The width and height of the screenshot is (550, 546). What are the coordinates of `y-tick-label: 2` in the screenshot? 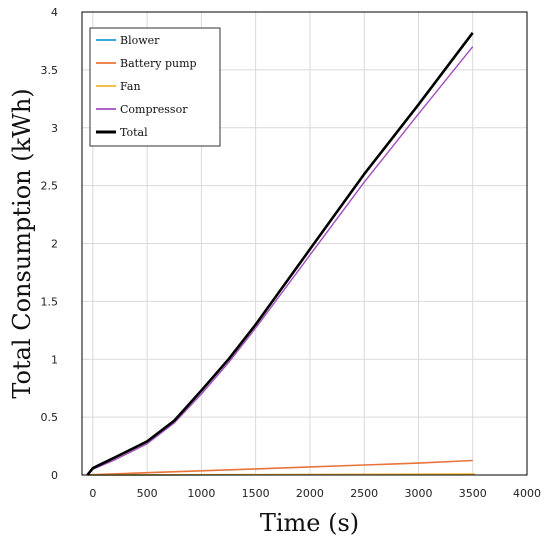 It's located at (54, 244).